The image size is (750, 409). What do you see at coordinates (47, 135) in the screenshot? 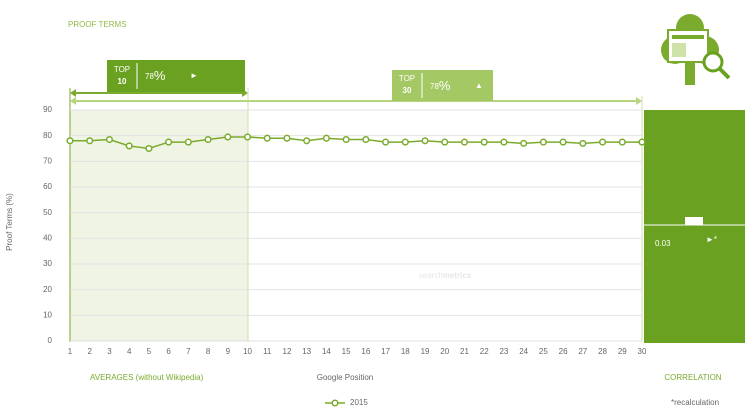
I see `y-tick-label: 80` at bounding box center [47, 135].